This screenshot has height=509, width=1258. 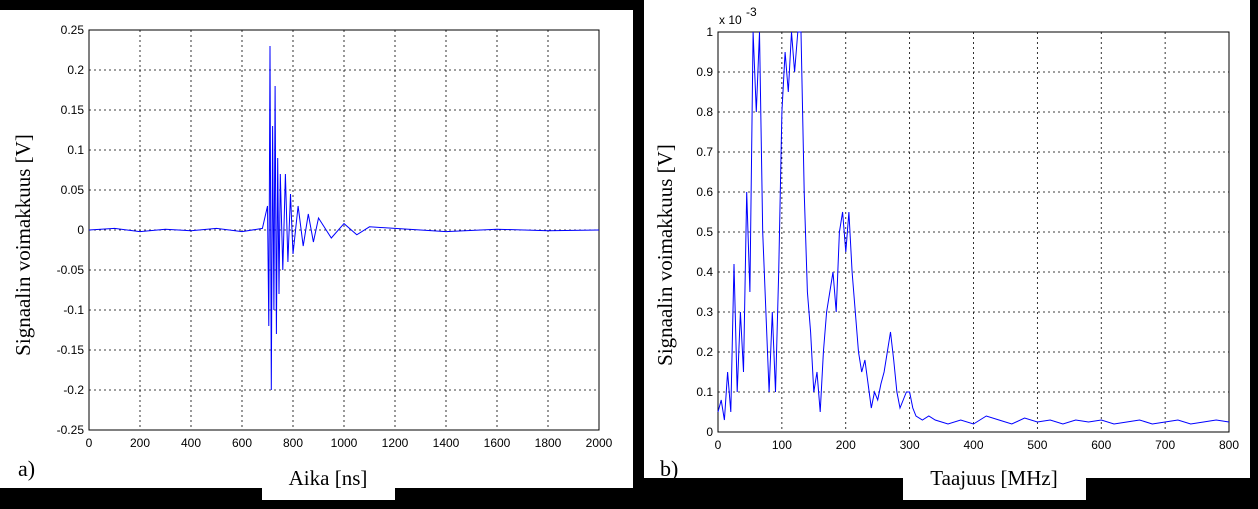 I want to click on panel-label-a: a), so click(x=26, y=468).